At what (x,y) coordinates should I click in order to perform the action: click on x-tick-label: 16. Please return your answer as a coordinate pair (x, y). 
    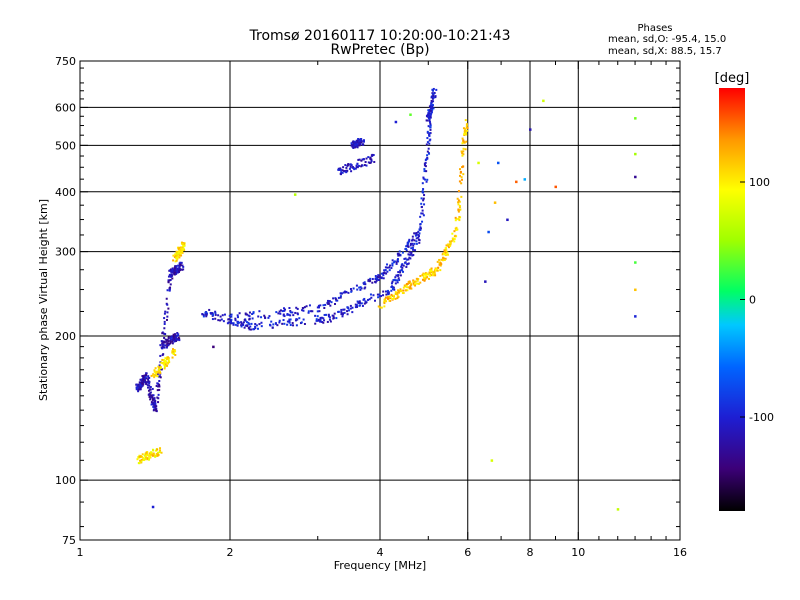
    Looking at the image, I should click on (680, 552).